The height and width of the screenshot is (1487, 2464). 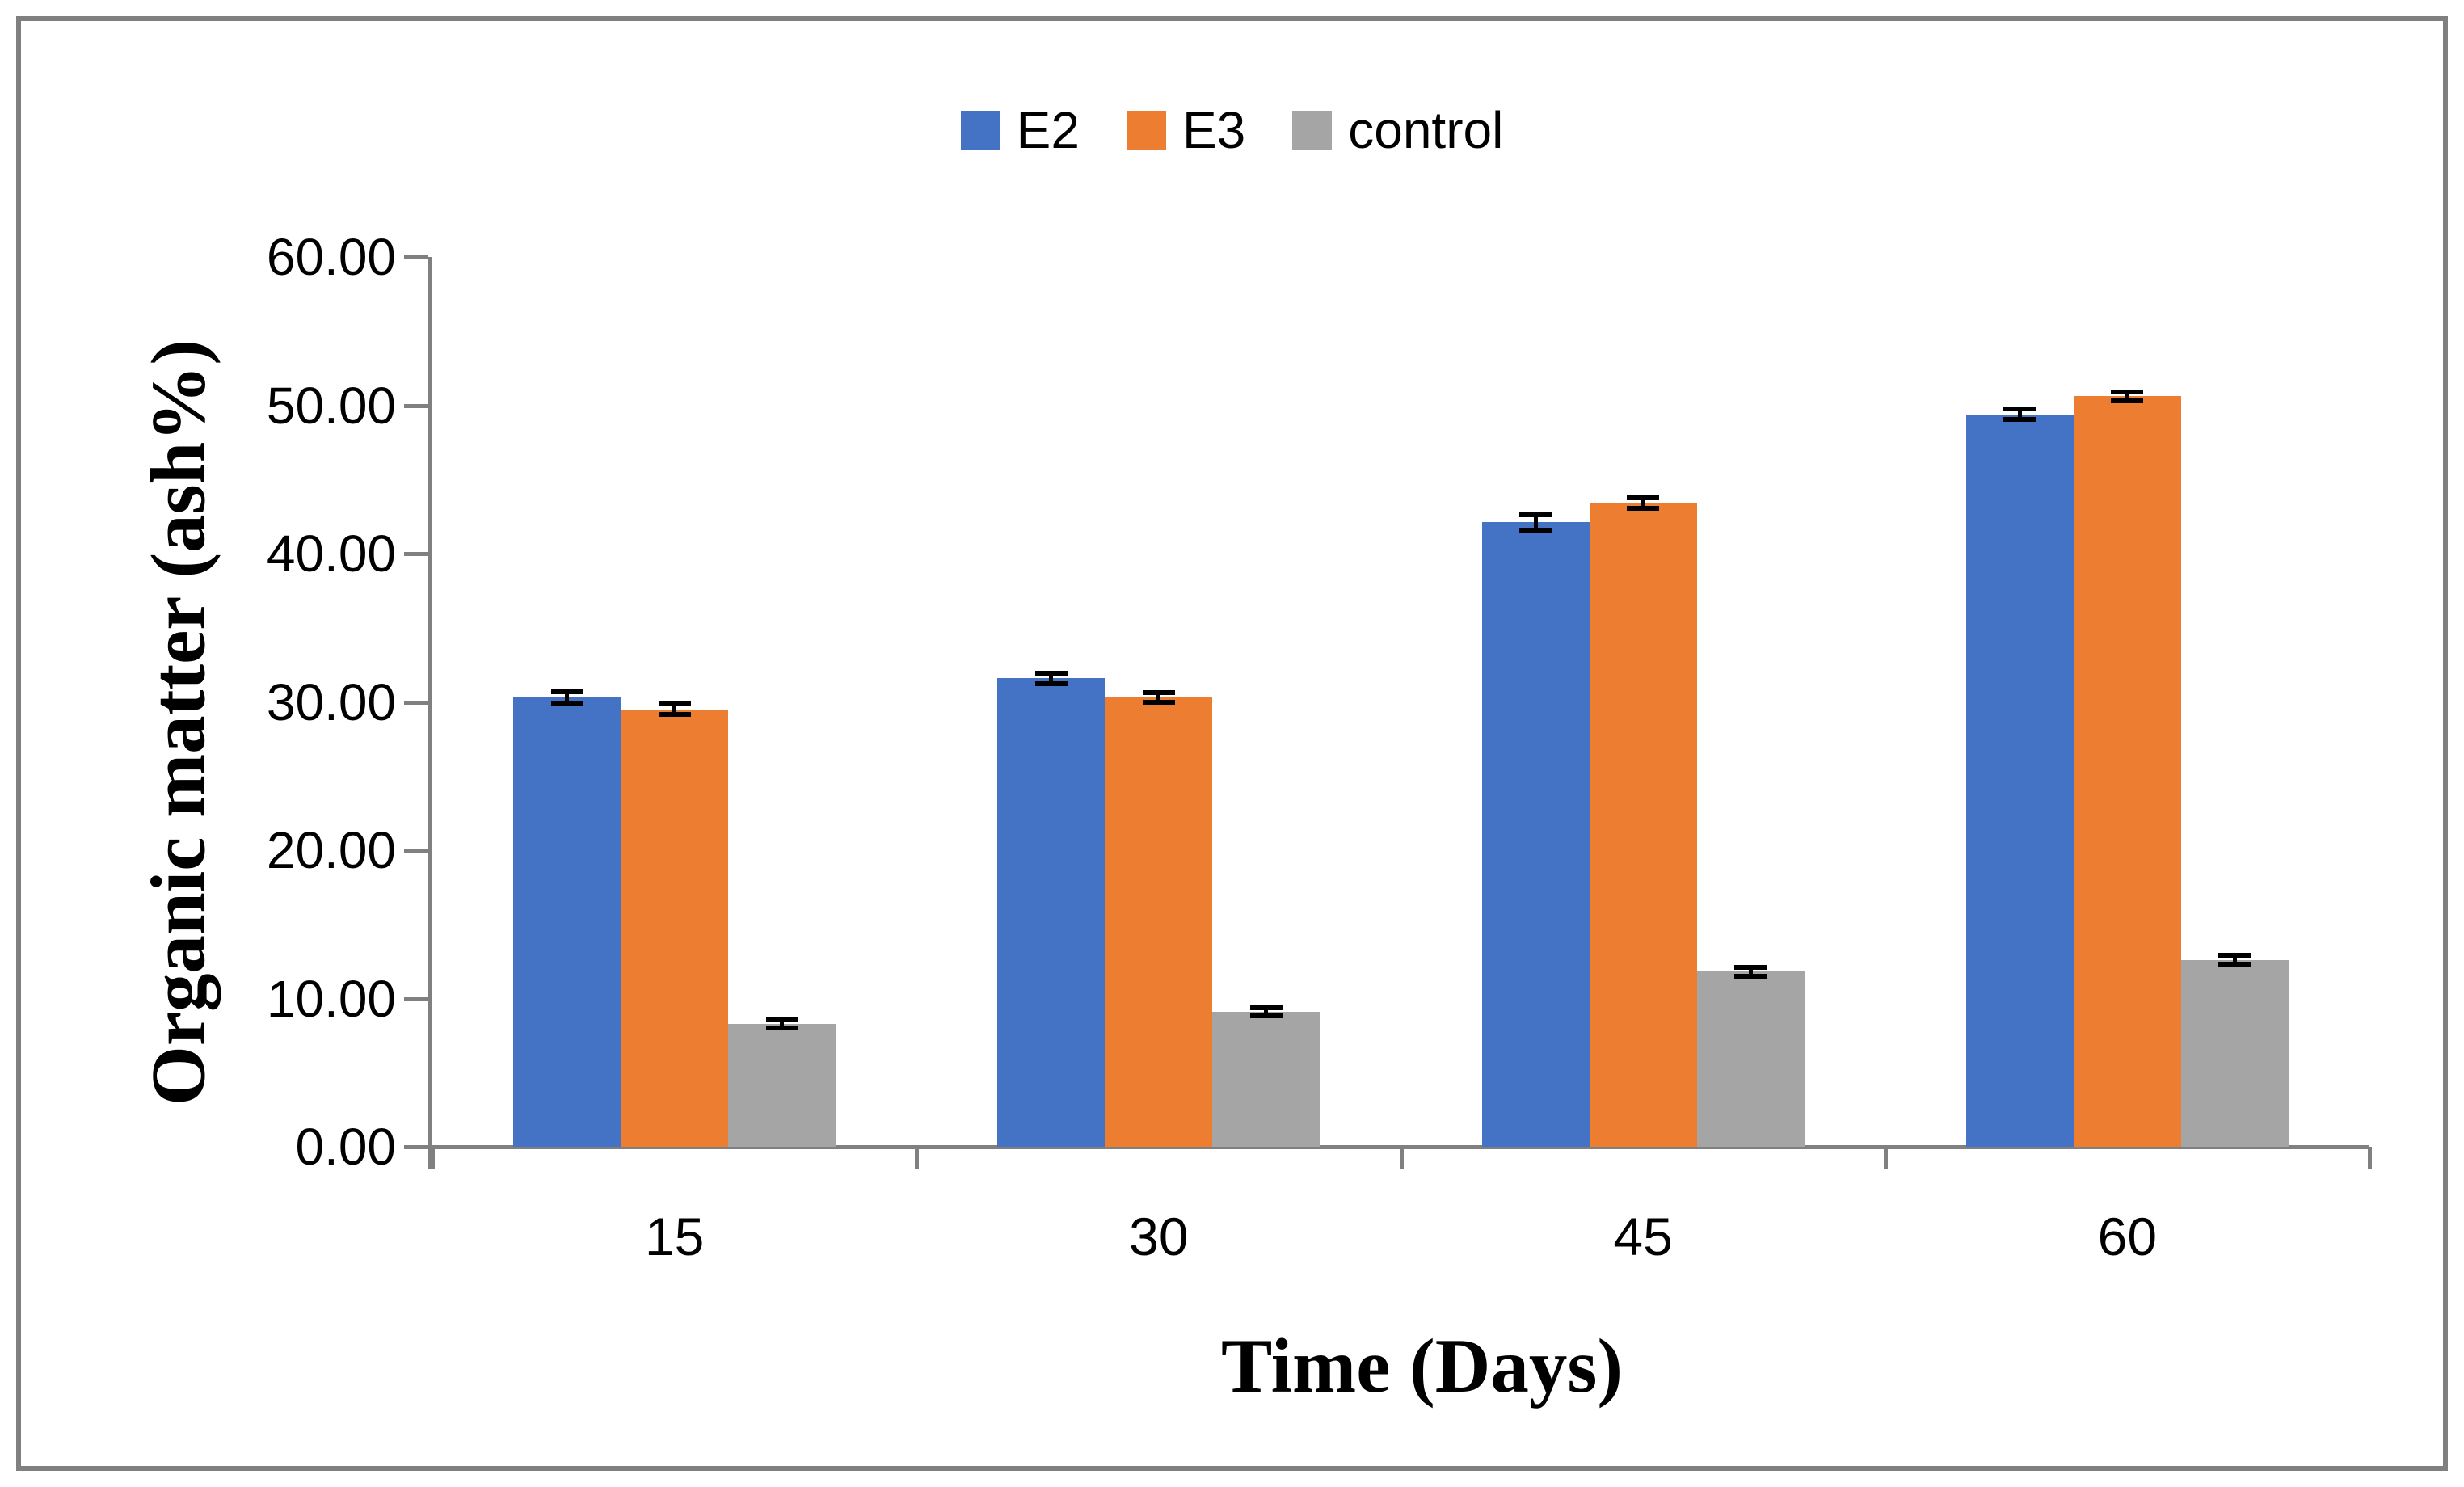 I want to click on y-tick-label-10.00: 10.00, so click(x=331, y=998).